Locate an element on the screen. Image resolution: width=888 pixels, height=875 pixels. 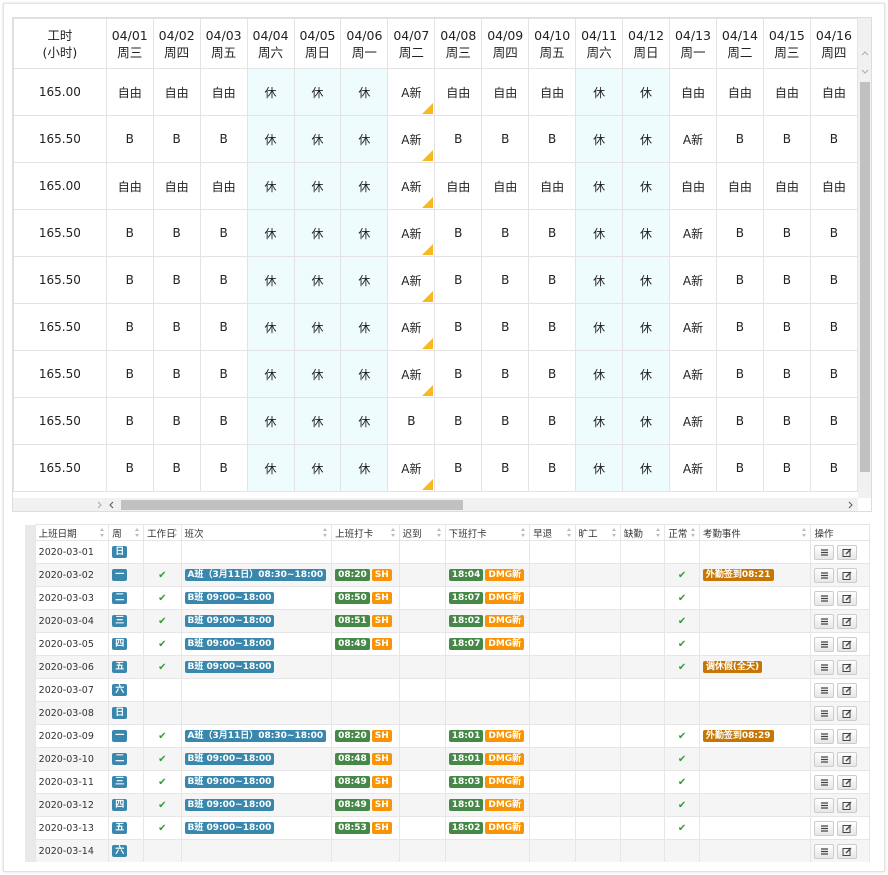
column-header: 下班打卡 is located at coordinates (487, 532).